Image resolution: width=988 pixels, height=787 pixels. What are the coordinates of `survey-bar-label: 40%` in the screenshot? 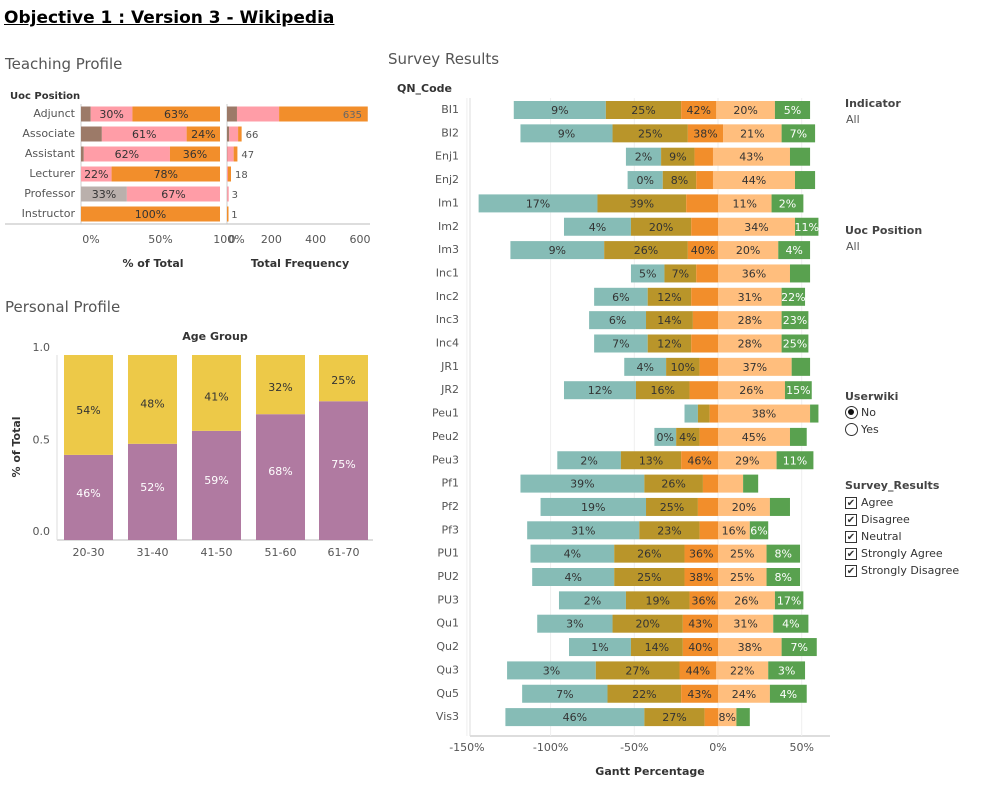 It's located at (703, 250).